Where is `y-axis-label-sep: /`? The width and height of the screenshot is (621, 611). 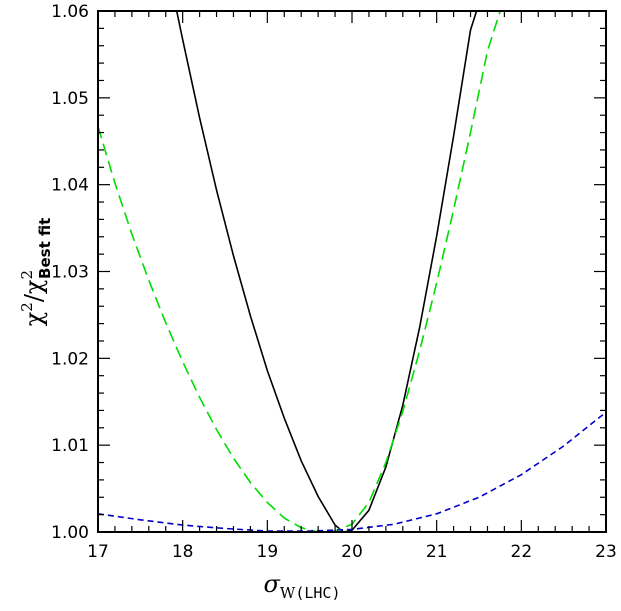
y-axis-label-sep: / is located at coordinates (34, 297).